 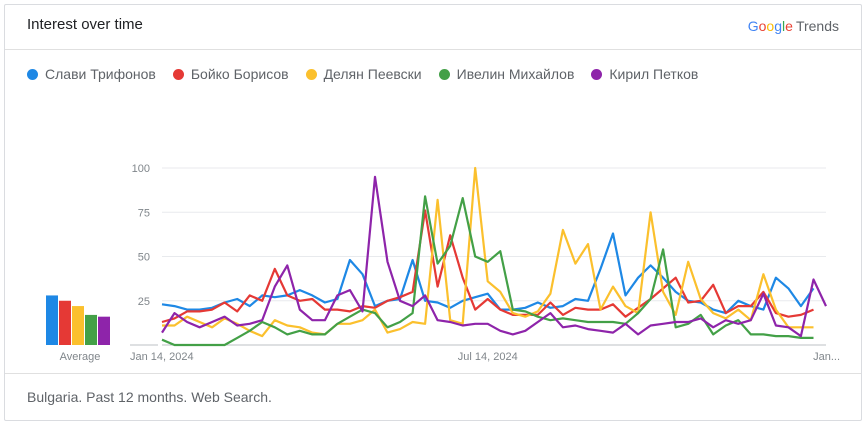 I want to click on legend-item: Бойко Борисов, so click(x=230, y=74).